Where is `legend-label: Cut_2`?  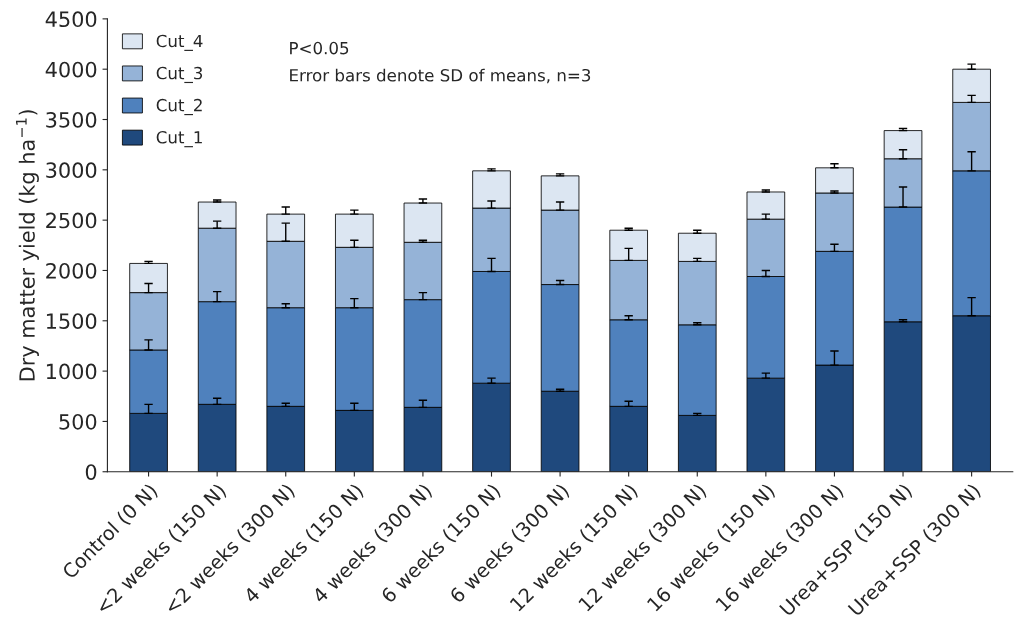
legend-label: Cut_2 is located at coordinates (179, 107).